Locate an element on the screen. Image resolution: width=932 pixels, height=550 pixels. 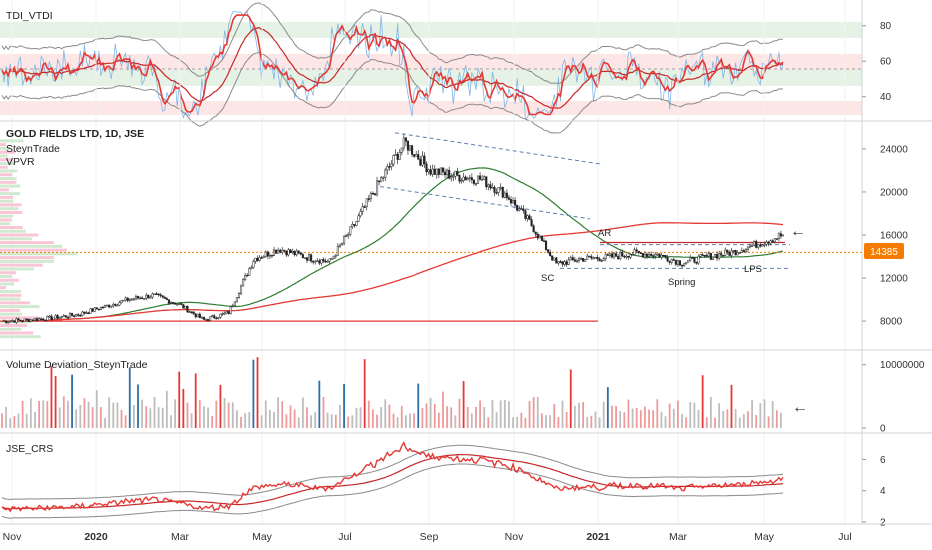
x-axis-ticks: Nov 2020 Mar May Jul Sep Nov 2021 Mar May Jul is located at coordinates (427, 537).